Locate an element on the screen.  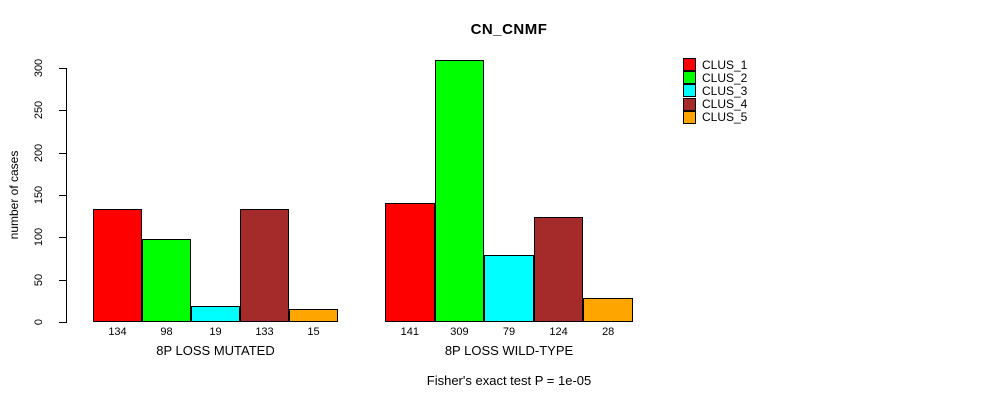
bar-clus_2-group2 is located at coordinates (459, 191).